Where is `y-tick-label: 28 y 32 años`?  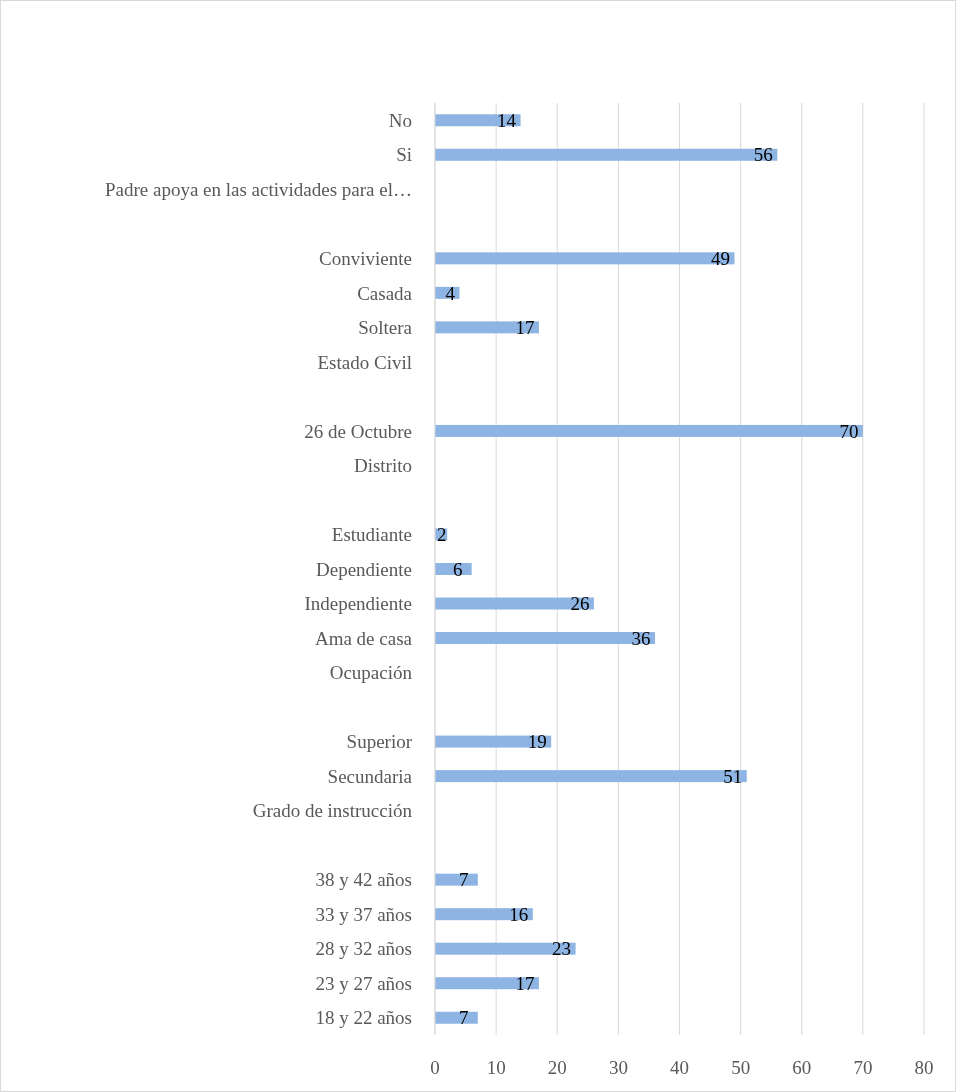
y-tick-label: 28 y 32 años is located at coordinates (363, 949).